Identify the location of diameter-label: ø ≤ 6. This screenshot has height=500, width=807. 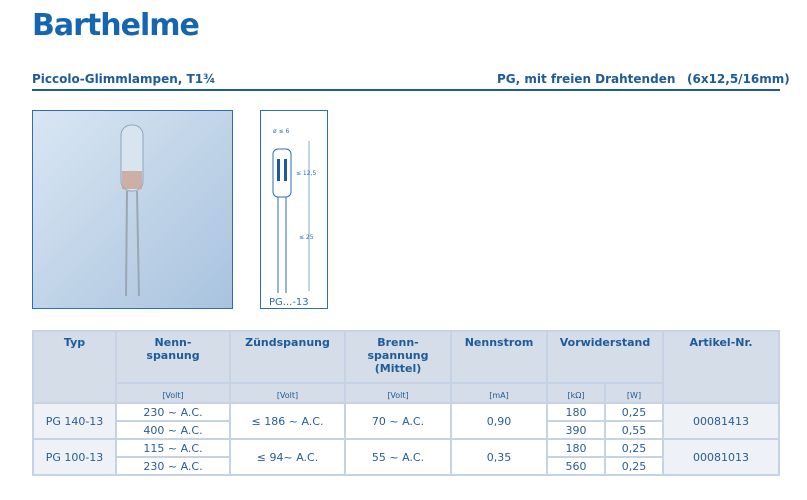
(281, 131).